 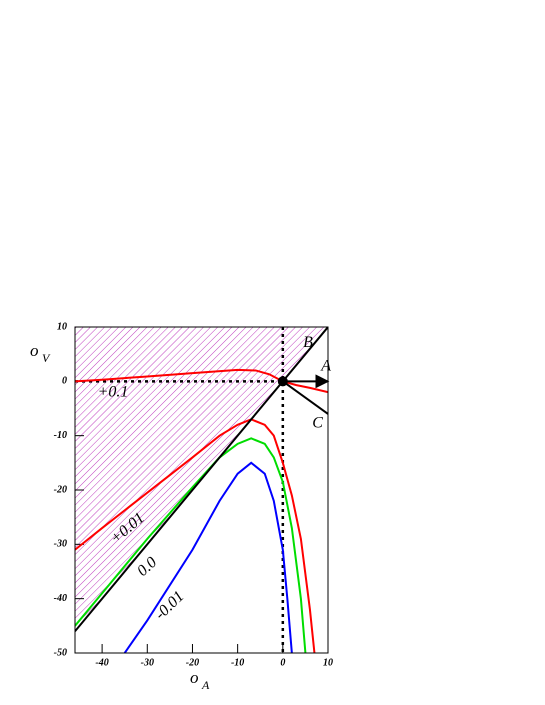 What do you see at coordinates (101, 662) in the screenshot?
I see `x-tick-label: -40` at bounding box center [101, 662].